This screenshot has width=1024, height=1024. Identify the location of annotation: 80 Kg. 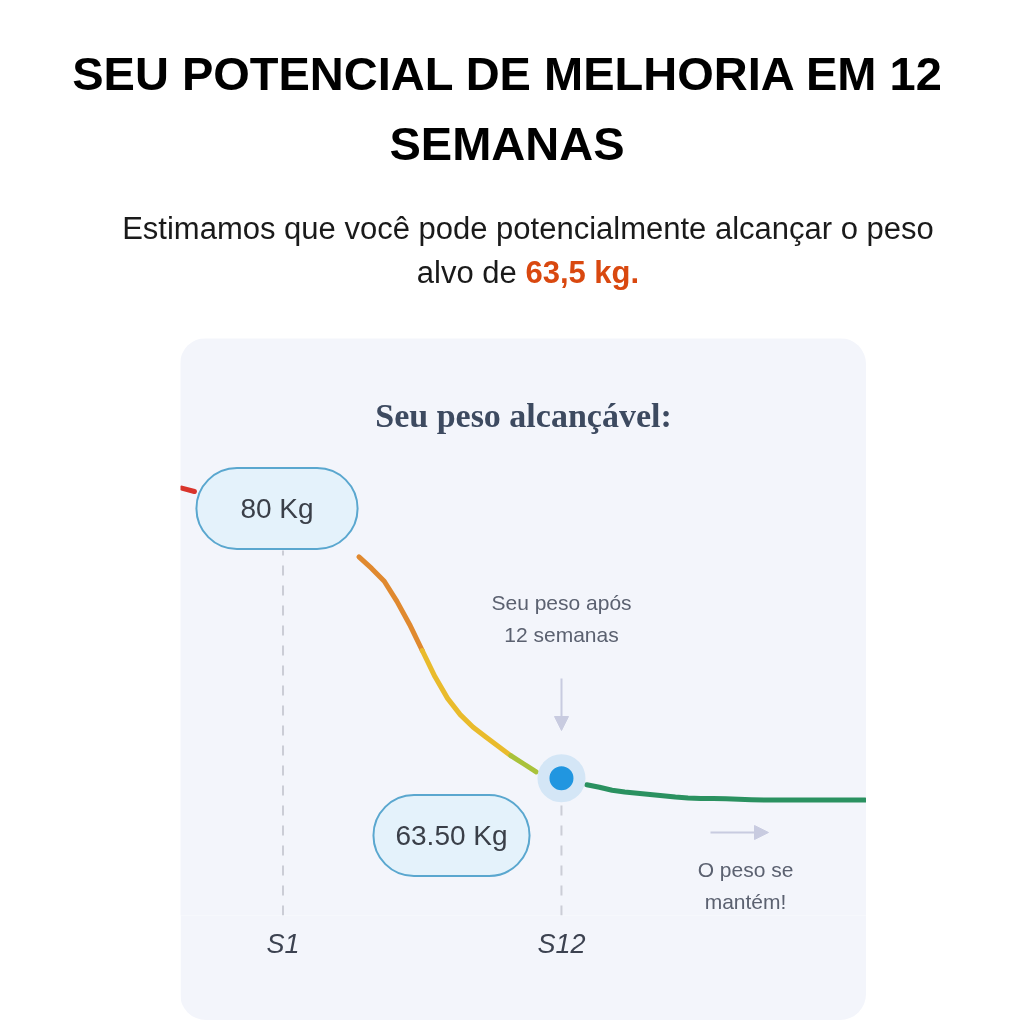
(277, 508).